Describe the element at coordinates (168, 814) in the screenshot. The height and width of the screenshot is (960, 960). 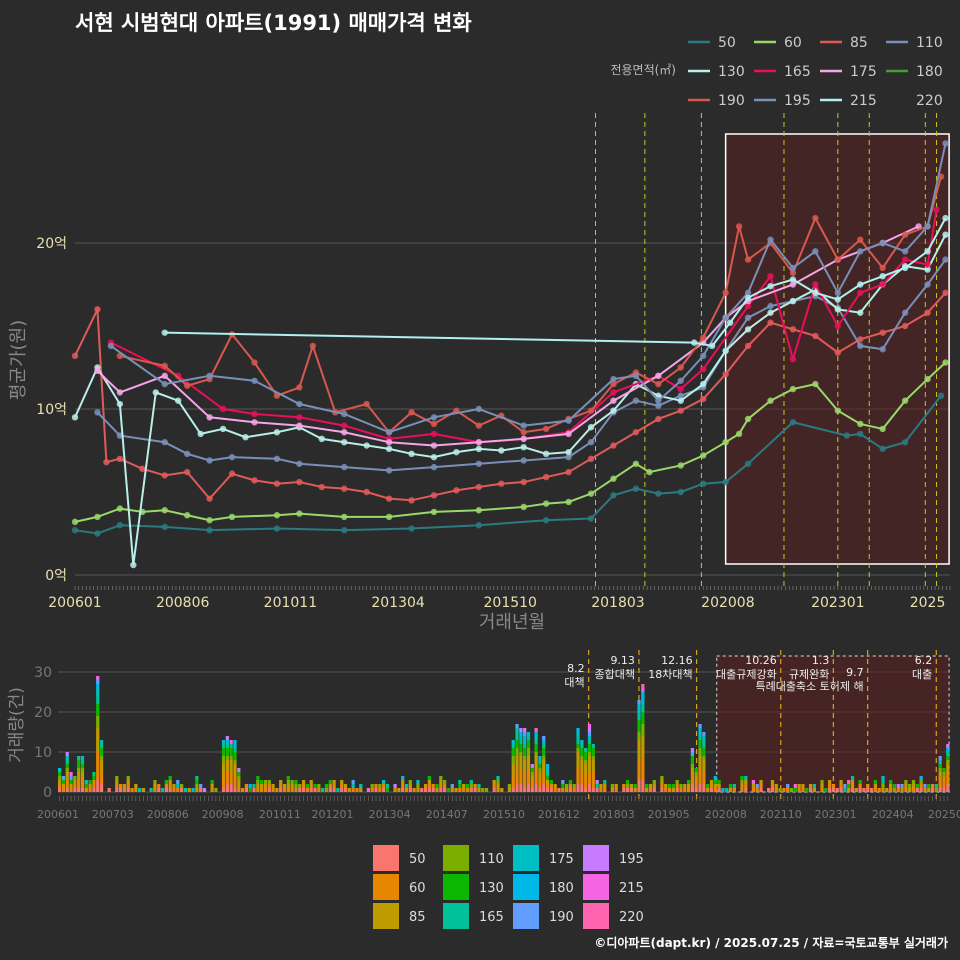
I see `bar-x-tick-label: 200806` at that location.